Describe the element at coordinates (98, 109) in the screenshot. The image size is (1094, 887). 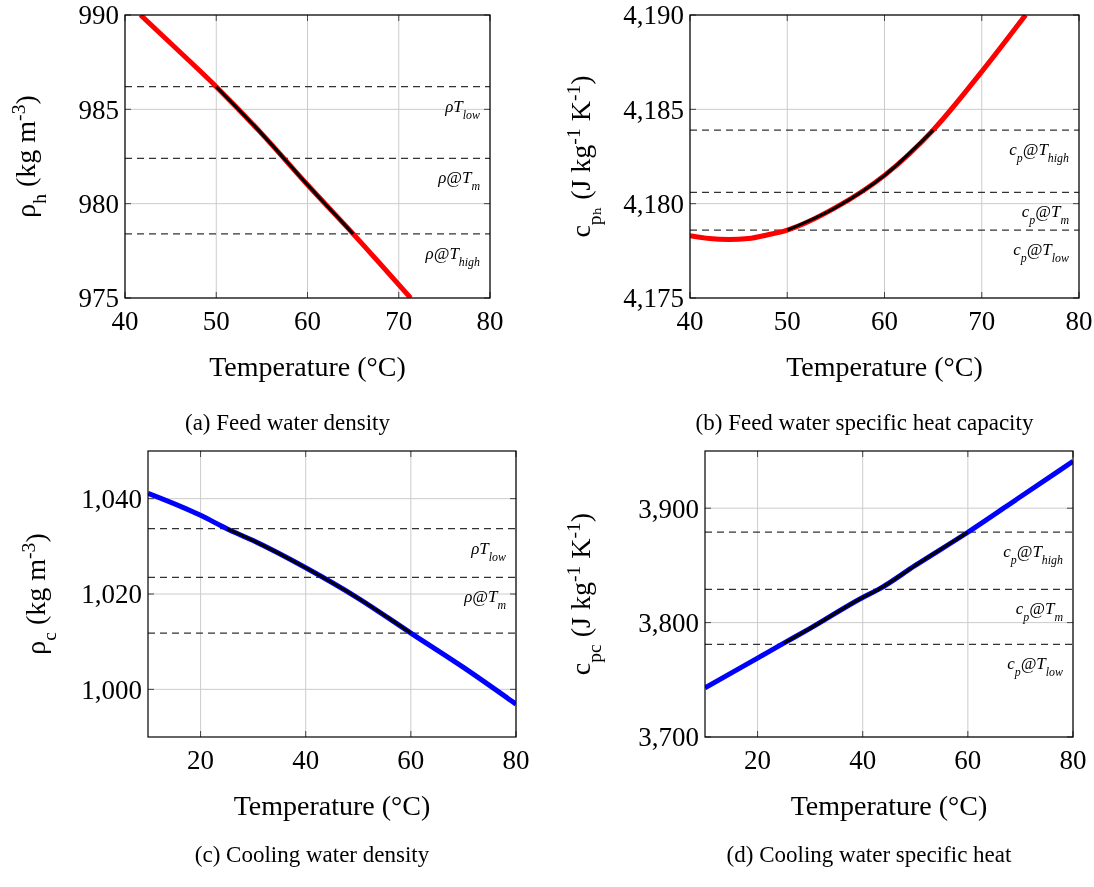
I see `y-tick-label: 985` at that location.